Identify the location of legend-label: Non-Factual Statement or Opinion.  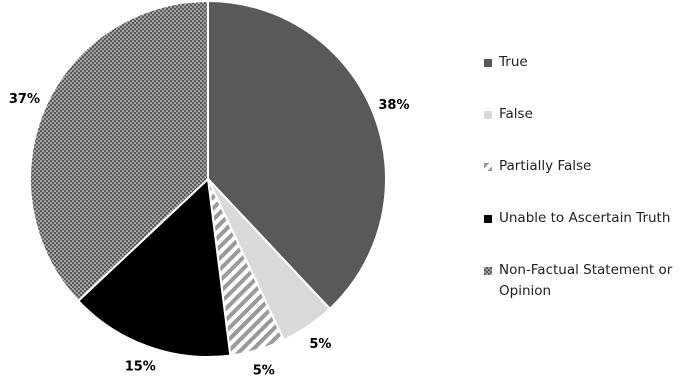
(586, 280).